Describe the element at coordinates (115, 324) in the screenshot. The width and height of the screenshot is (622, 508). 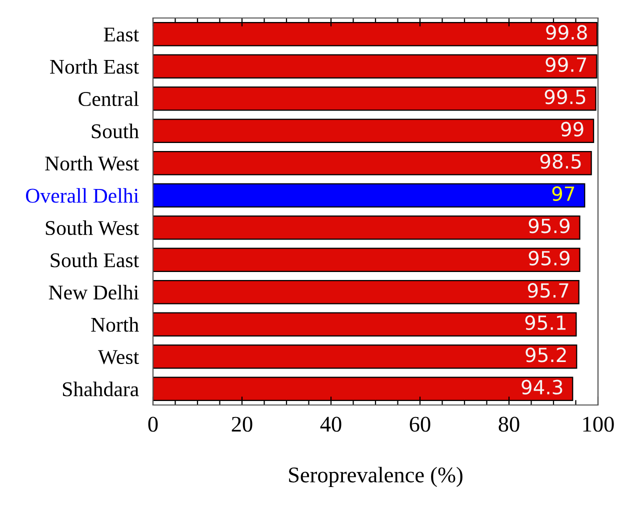
I see `y-tick-label: North` at that location.